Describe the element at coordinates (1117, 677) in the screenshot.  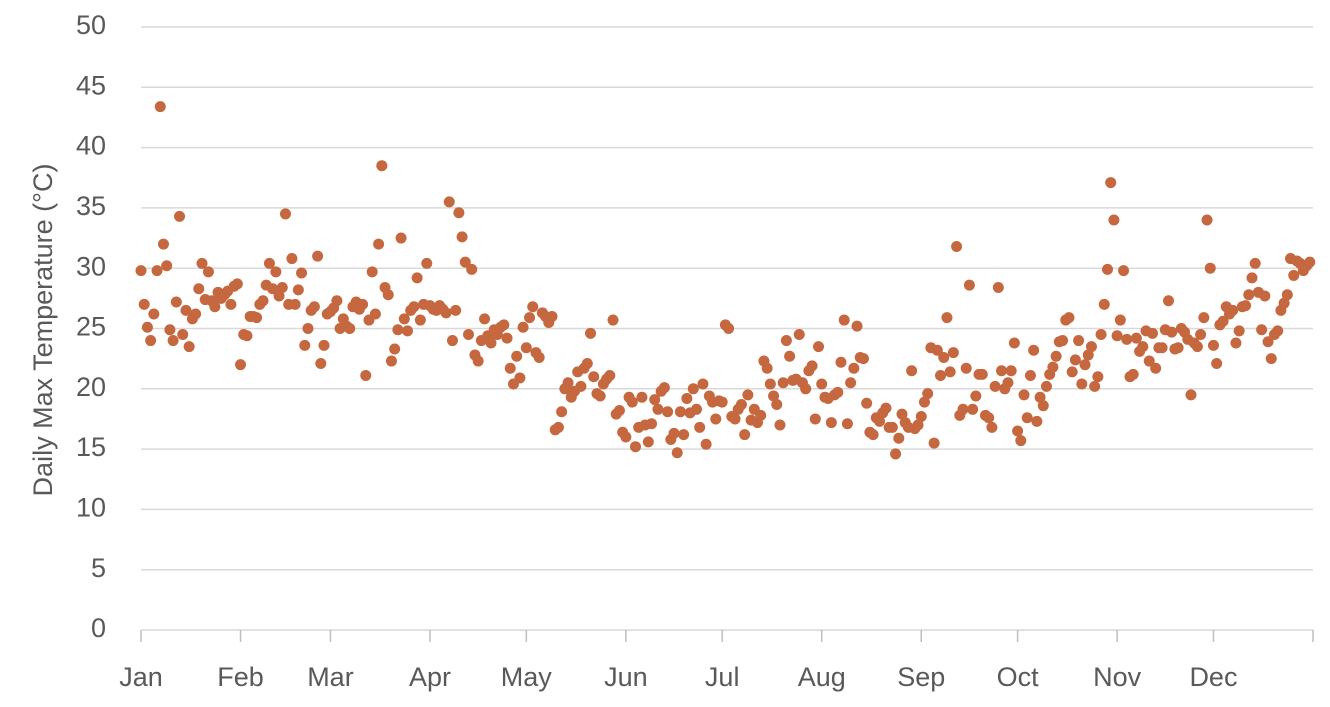
I see `x-tick-label: Nov` at that location.